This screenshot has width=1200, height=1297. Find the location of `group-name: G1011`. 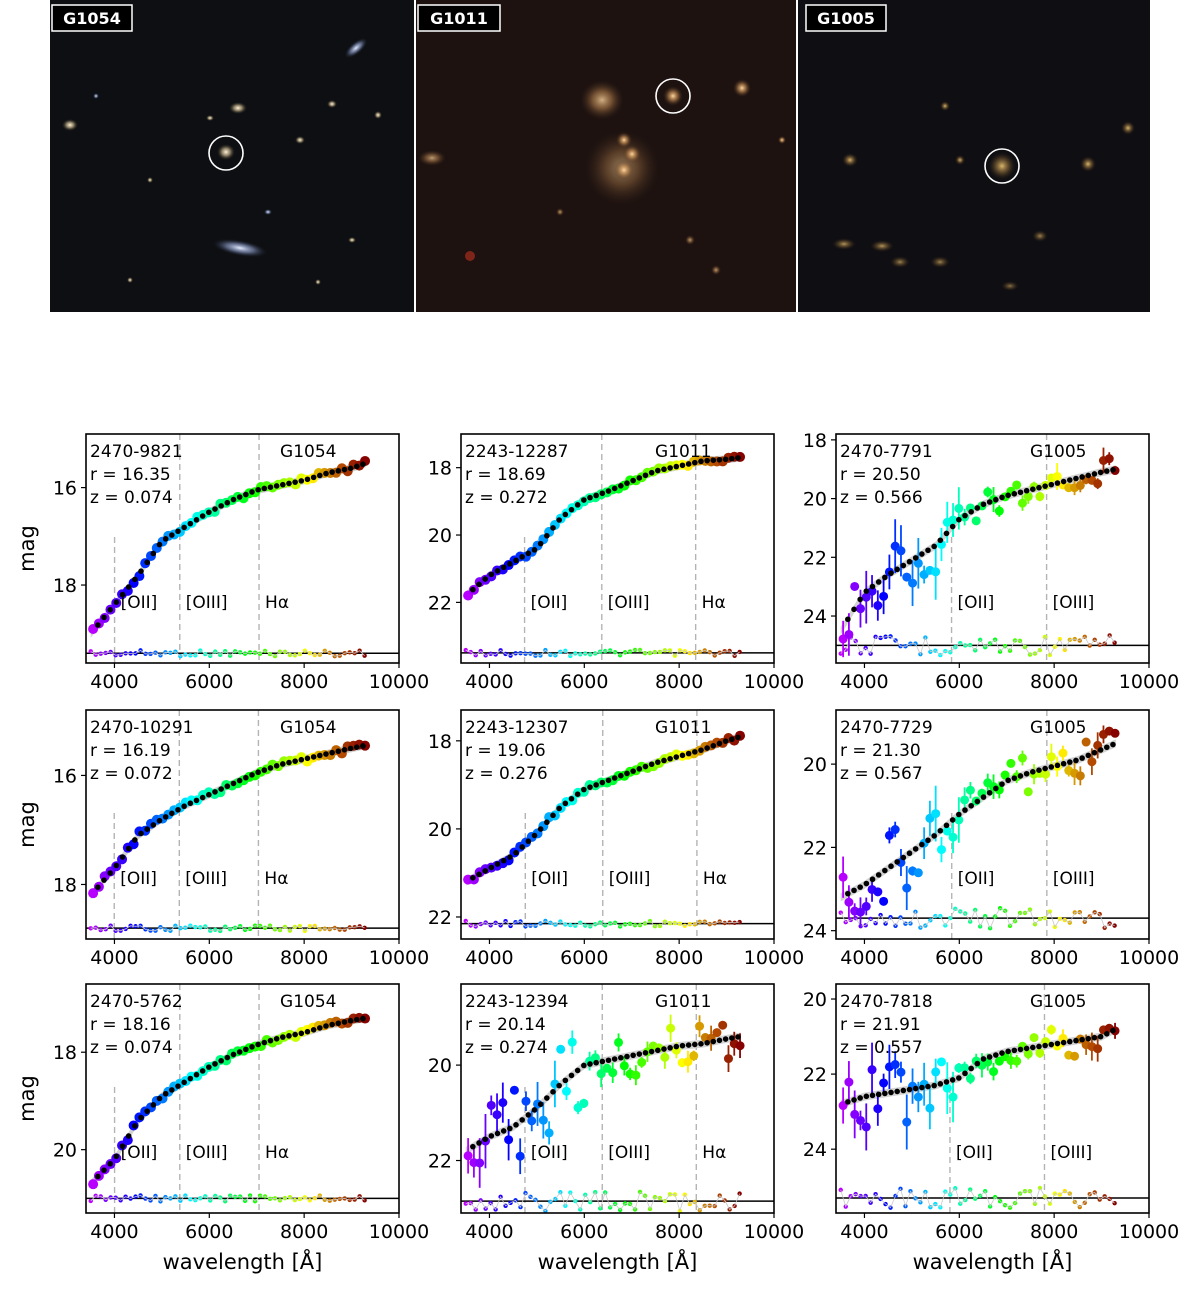

group-name: G1011 is located at coordinates (683, 728).